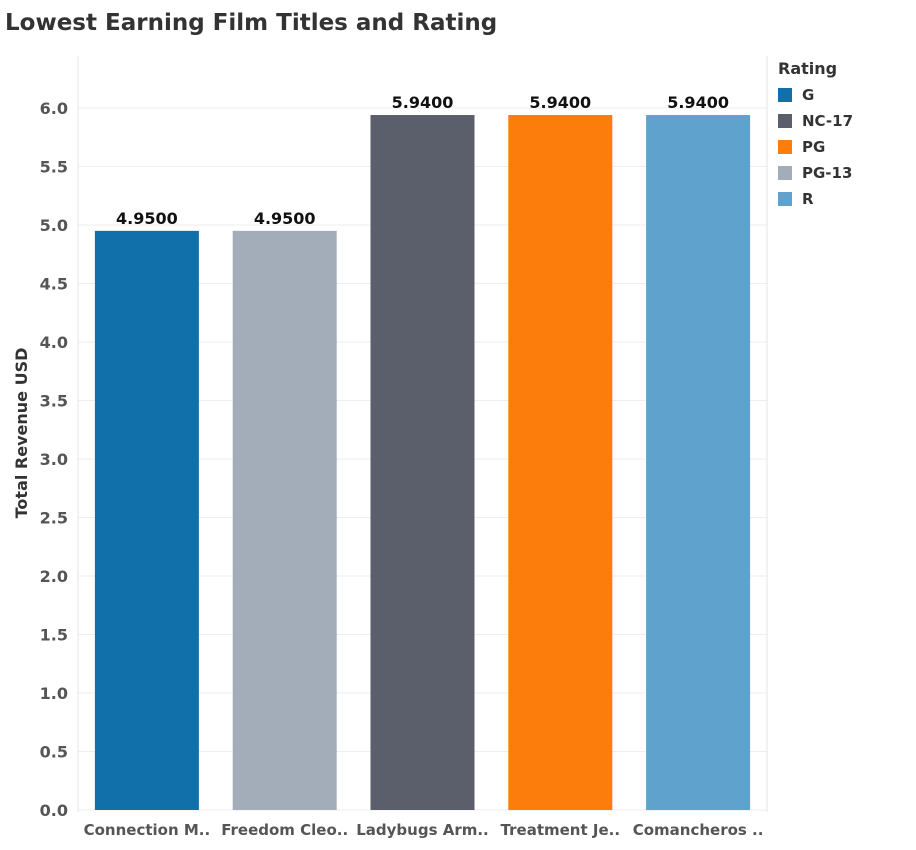 This screenshot has width=916, height=850. I want to click on x-tick-label: Treatment Je.., so click(560, 830).